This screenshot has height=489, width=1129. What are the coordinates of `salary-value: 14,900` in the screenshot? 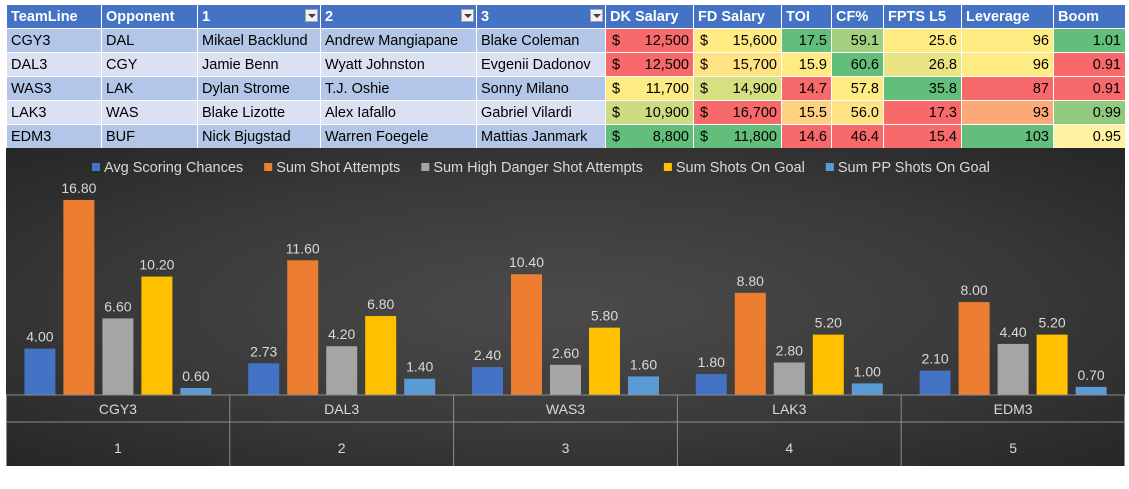 It's located at (754, 88).